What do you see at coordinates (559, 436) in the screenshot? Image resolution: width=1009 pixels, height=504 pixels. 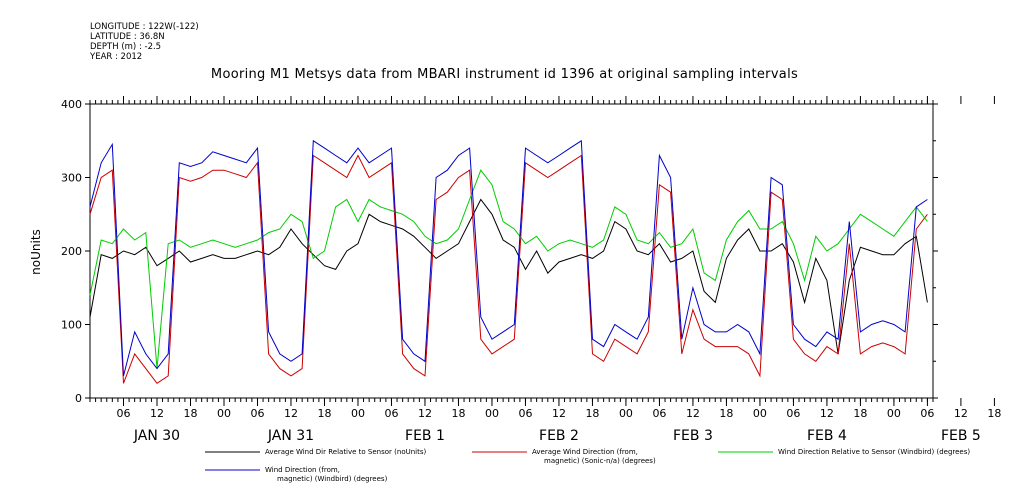 I see `day-label: FEB 2` at bounding box center [559, 436].